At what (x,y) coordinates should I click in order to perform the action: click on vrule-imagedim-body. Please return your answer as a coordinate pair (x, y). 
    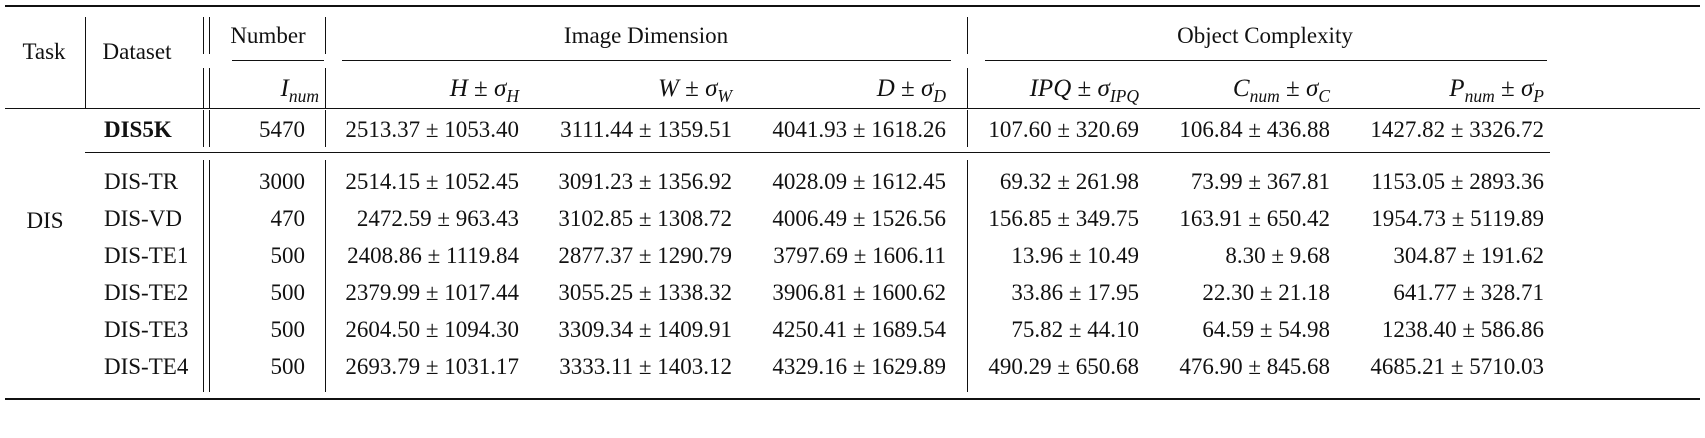
    Looking at the image, I should click on (967, 276).